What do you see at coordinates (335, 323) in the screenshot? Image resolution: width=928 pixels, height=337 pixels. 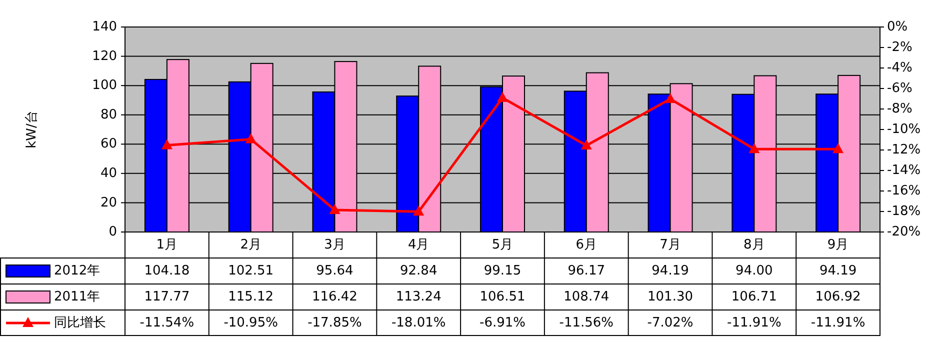 I see `data-label: -17.85%` at bounding box center [335, 323].